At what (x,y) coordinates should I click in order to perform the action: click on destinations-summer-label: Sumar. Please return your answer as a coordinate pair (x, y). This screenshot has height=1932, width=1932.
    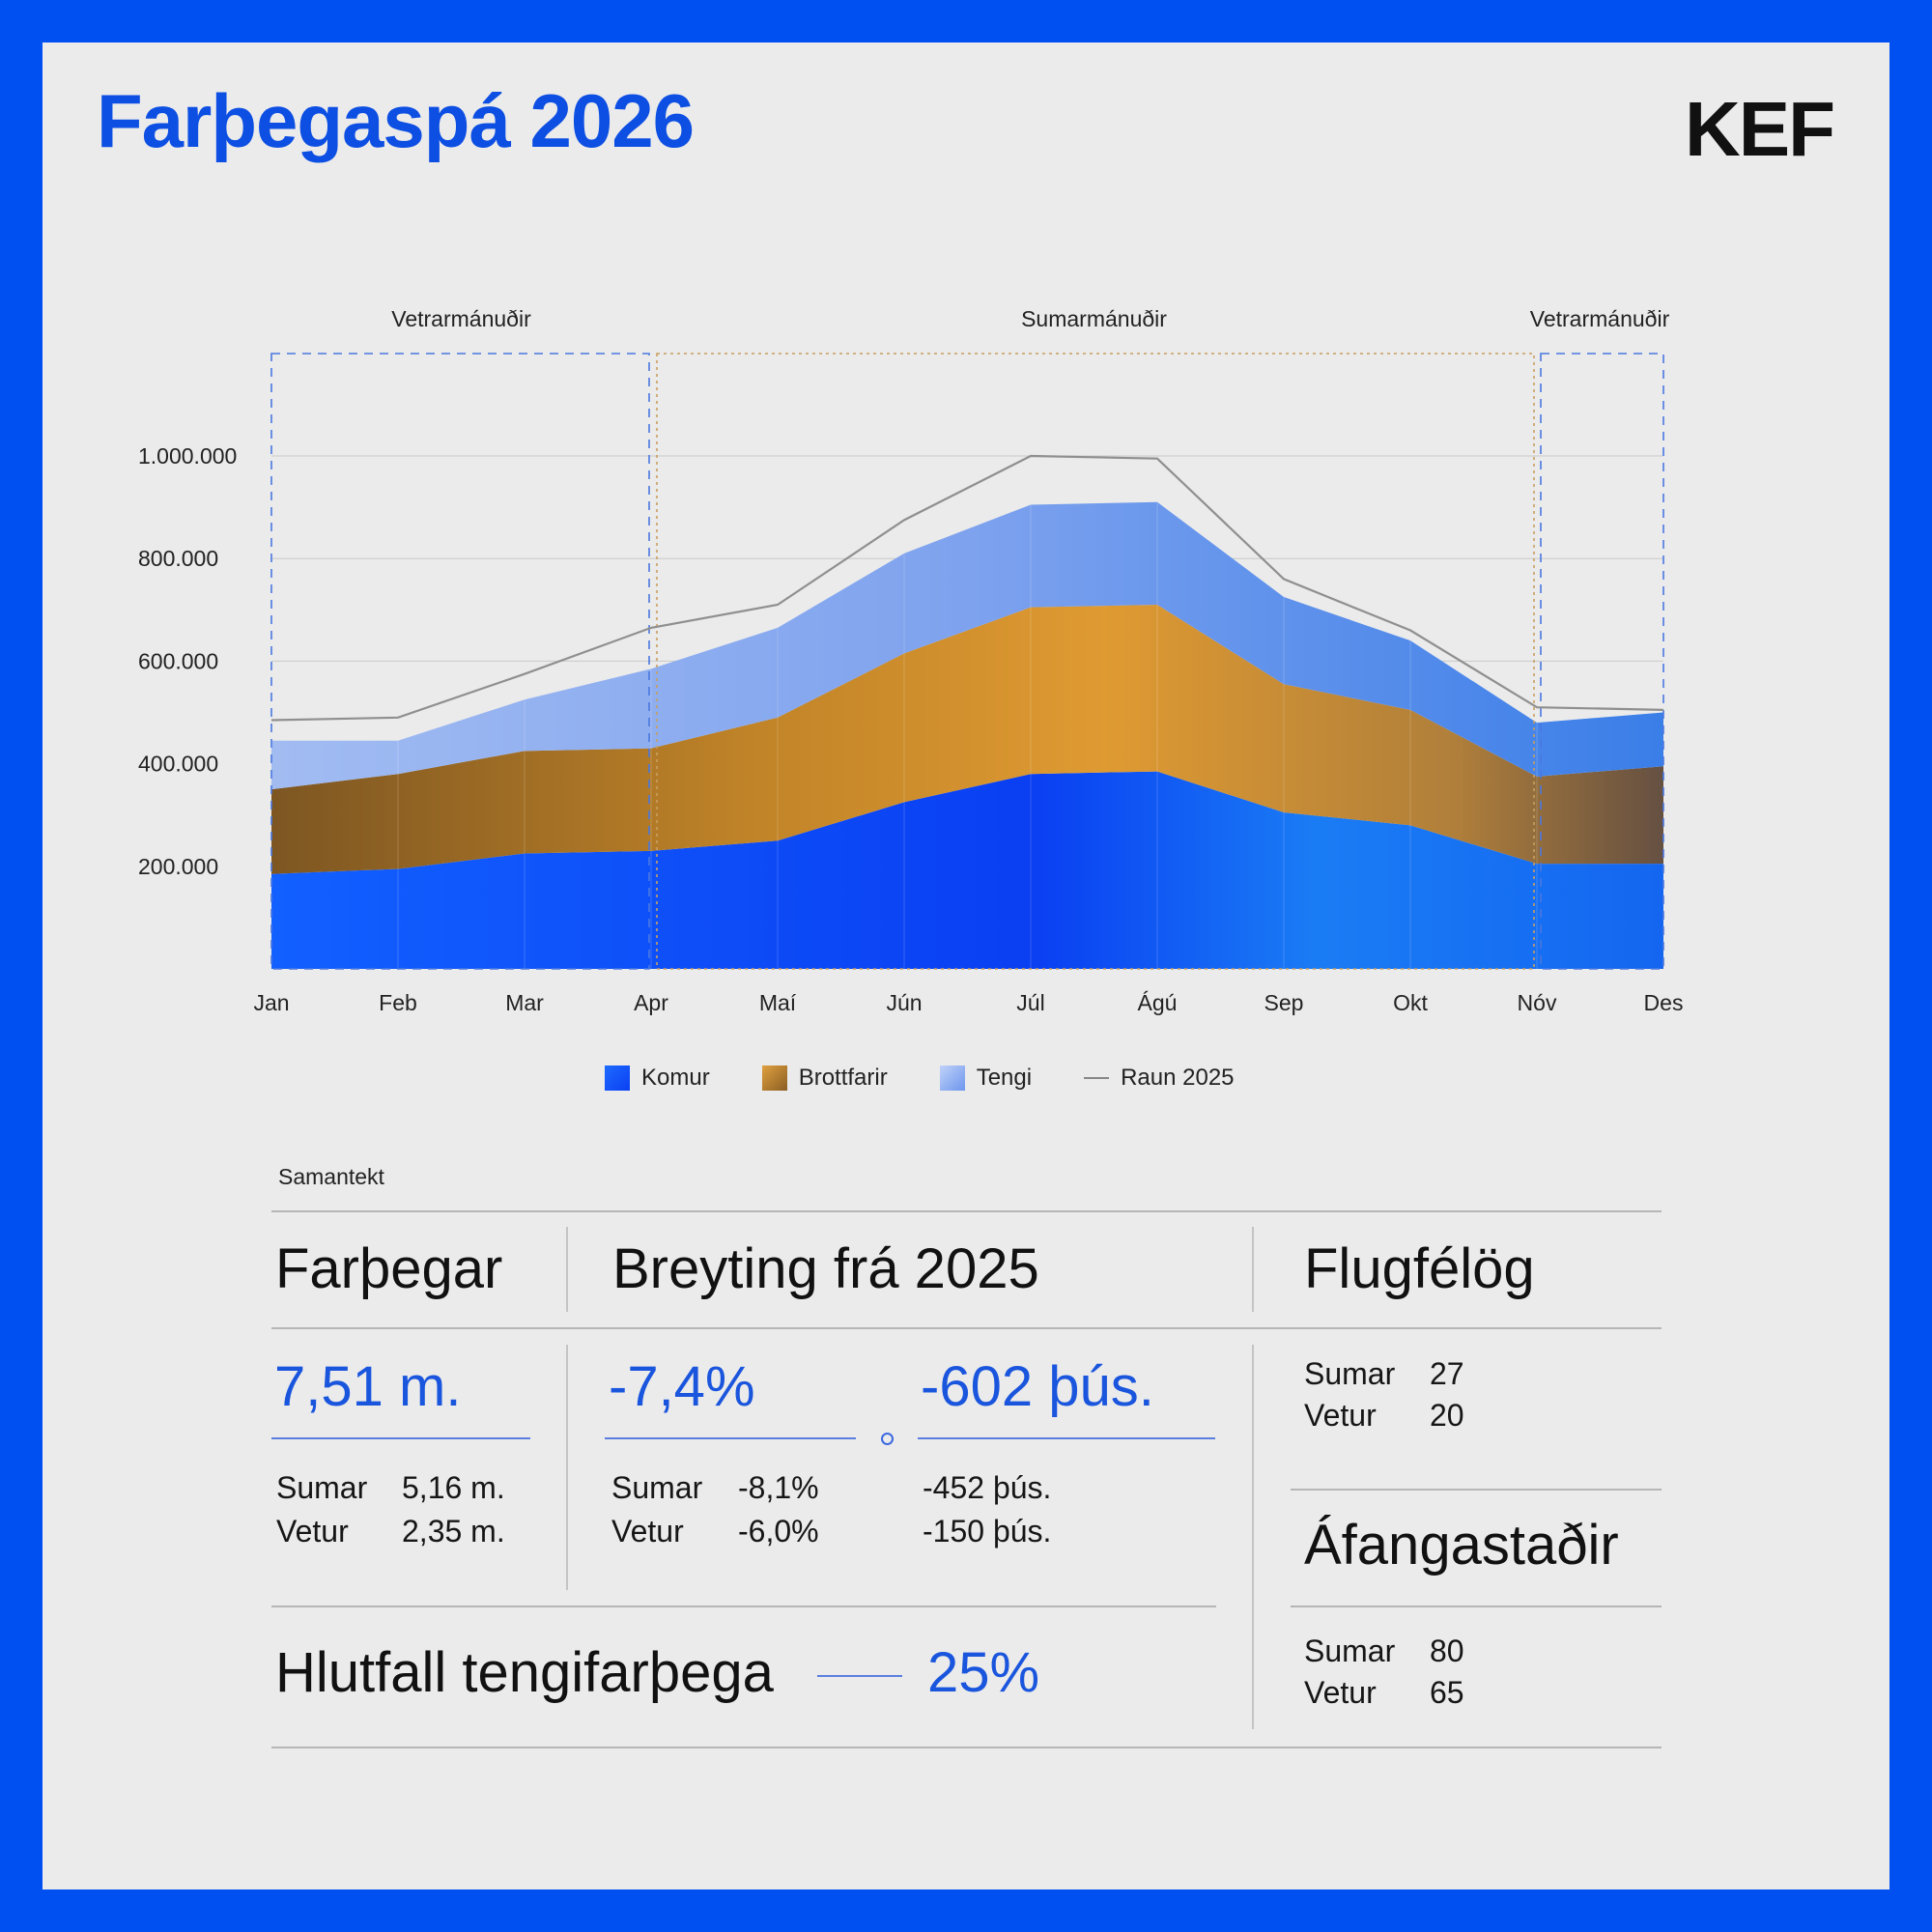
    Looking at the image, I should click on (1350, 1651).